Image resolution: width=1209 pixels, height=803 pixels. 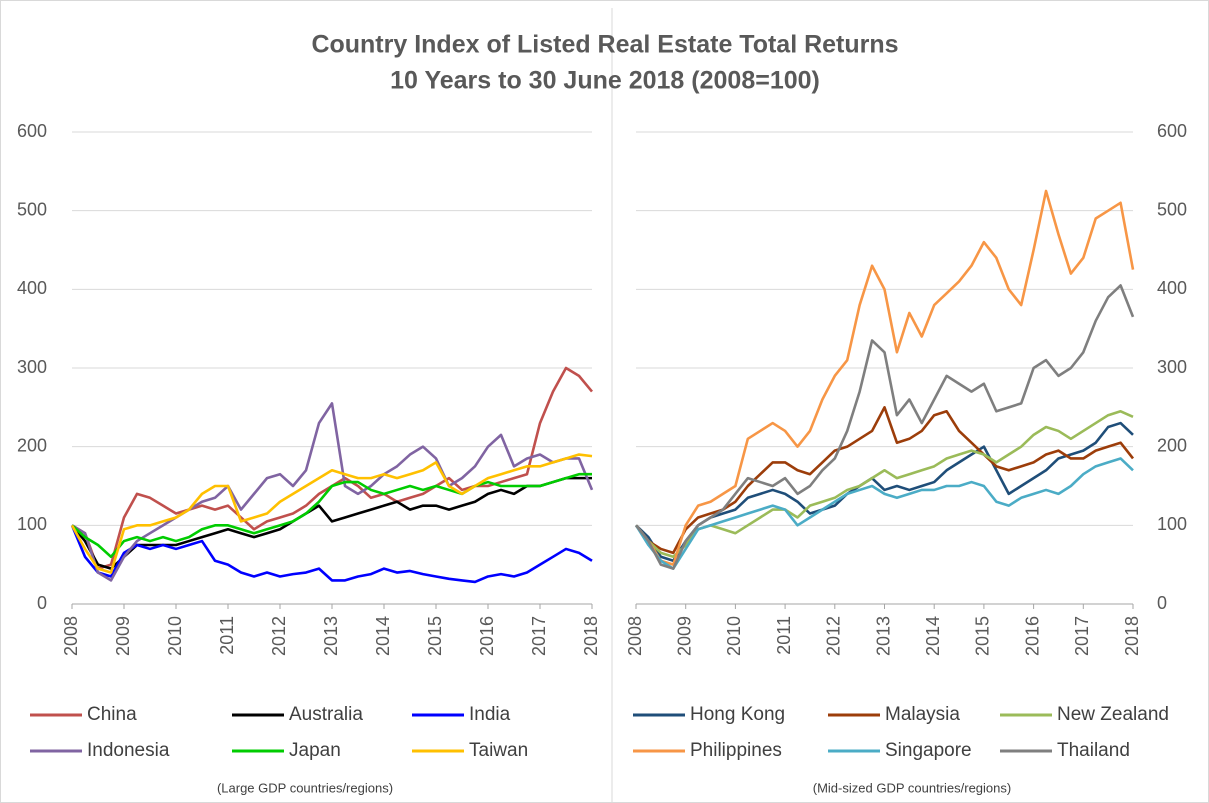 I want to click on legend-label: Indonesia, so click(x=128, y=750).